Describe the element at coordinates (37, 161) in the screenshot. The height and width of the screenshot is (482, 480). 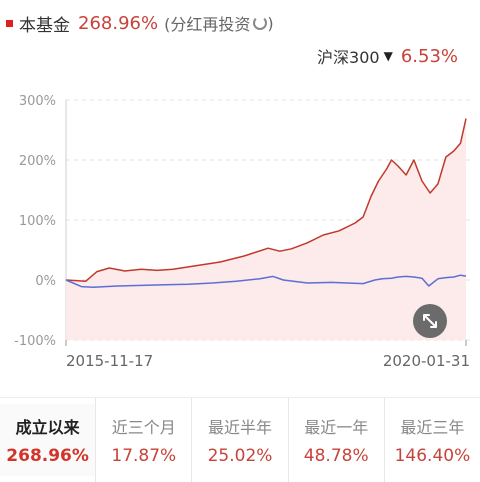
I see `y-tick-label: 200%` at that location.